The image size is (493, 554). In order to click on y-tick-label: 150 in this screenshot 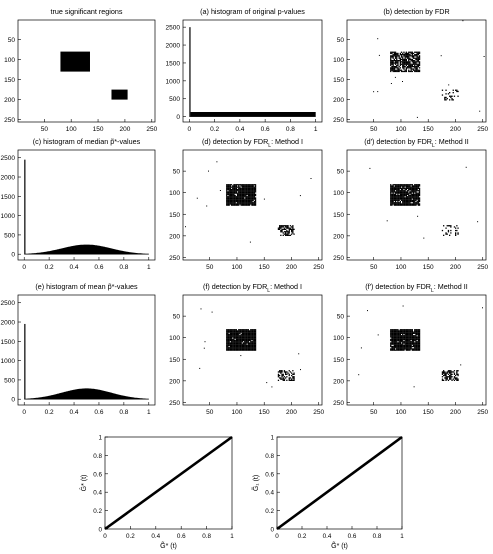, I will do `click(174, 360)`.